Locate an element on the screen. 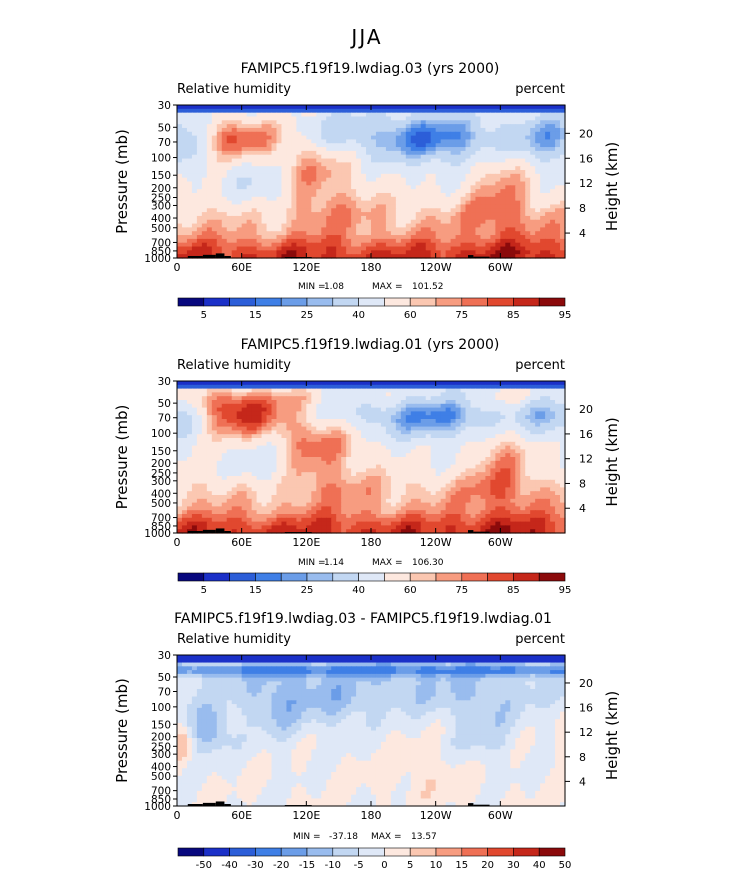 The height and width of the screenshot is (888, 733). pressure-tick-label: 1000 is located at coordinates (157, 259).